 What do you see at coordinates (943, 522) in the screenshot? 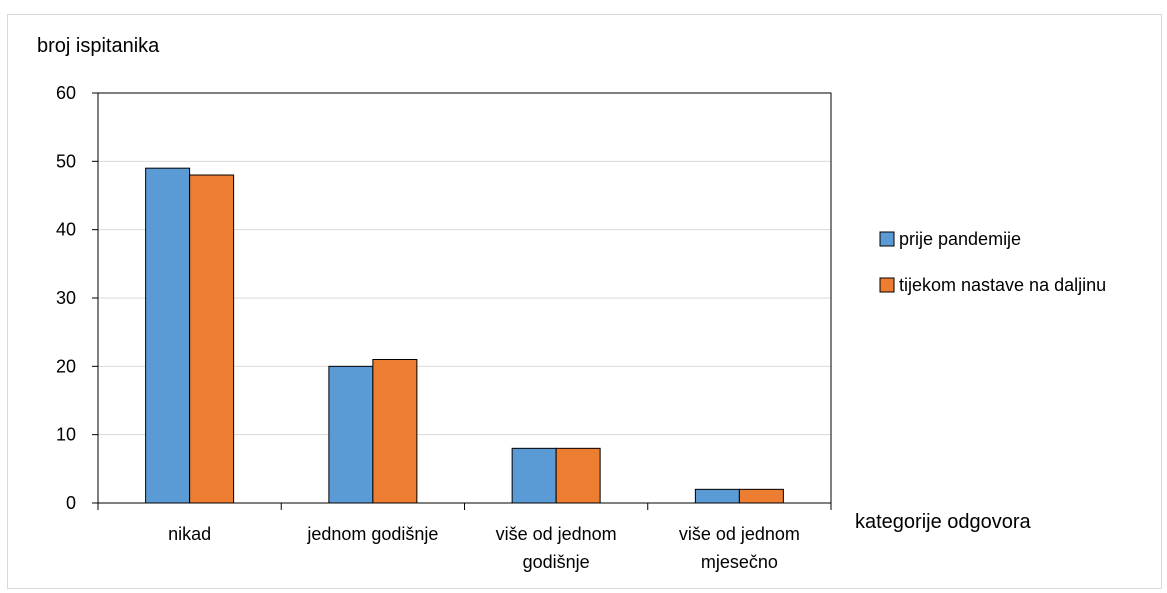
I see `x-axis-title: kategorije odgovora` at bounding box center [943, 522].